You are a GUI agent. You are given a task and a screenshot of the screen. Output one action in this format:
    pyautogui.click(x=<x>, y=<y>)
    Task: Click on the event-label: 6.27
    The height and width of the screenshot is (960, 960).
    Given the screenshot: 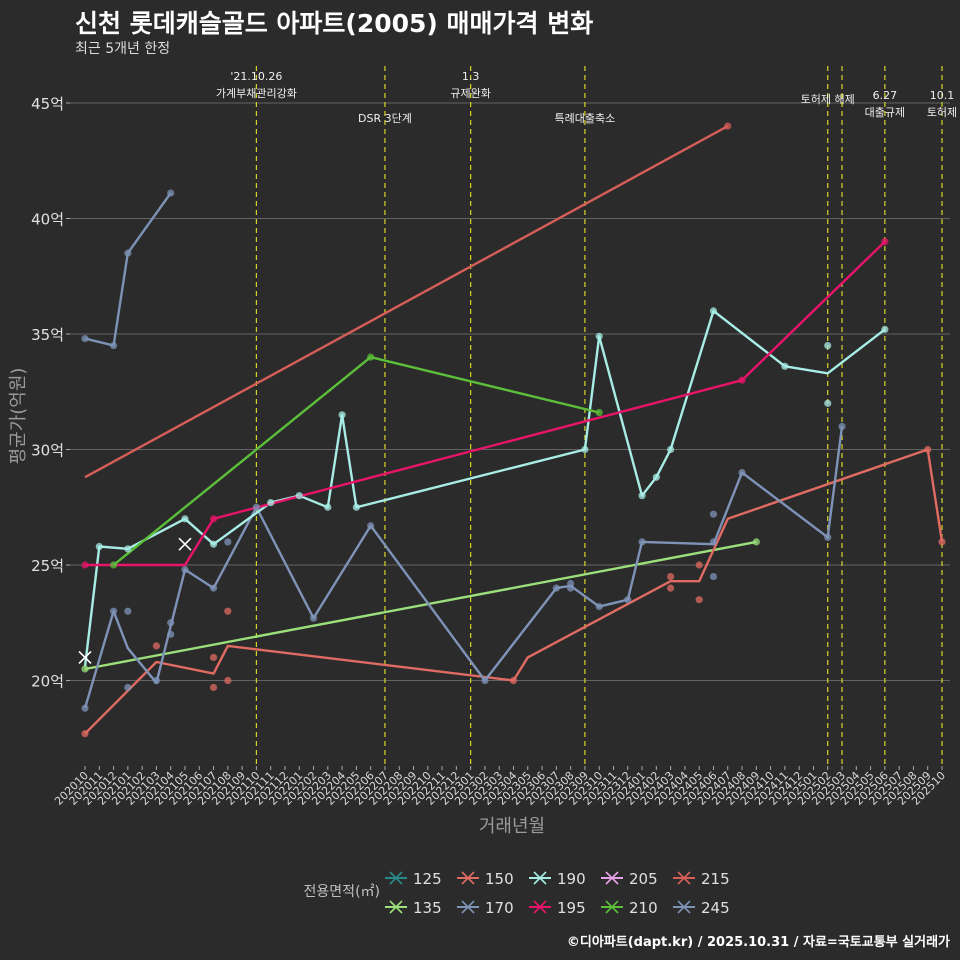 What is the action you would take?
    pyautogui.click(x=885, y=95)
    